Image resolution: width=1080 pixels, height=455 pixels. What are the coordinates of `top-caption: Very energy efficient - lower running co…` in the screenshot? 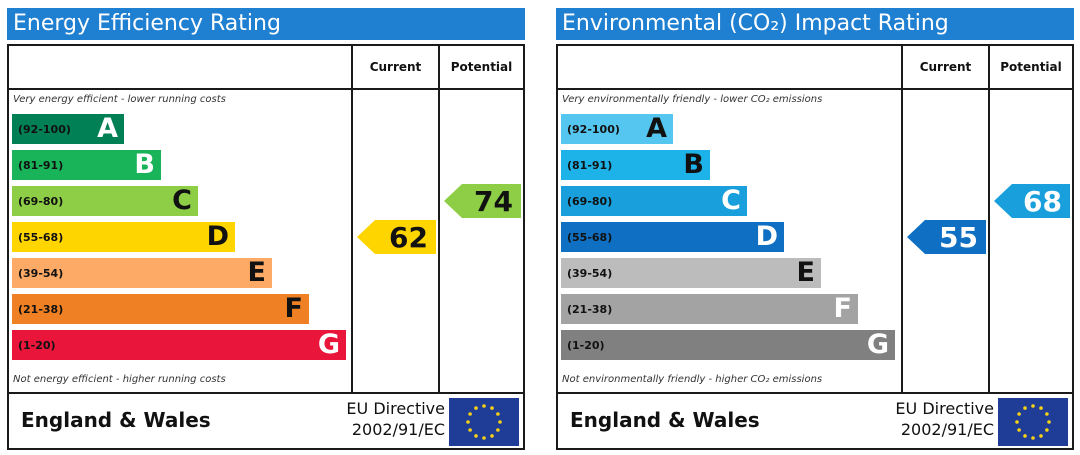 It's located at (119, 99).